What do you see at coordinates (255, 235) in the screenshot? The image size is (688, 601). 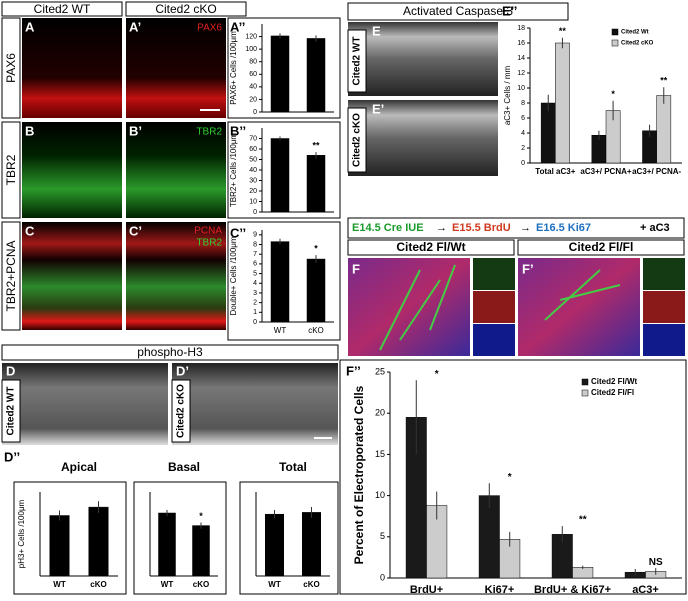 I see `y-tick-label: 9` at bounding box center [255, 235].